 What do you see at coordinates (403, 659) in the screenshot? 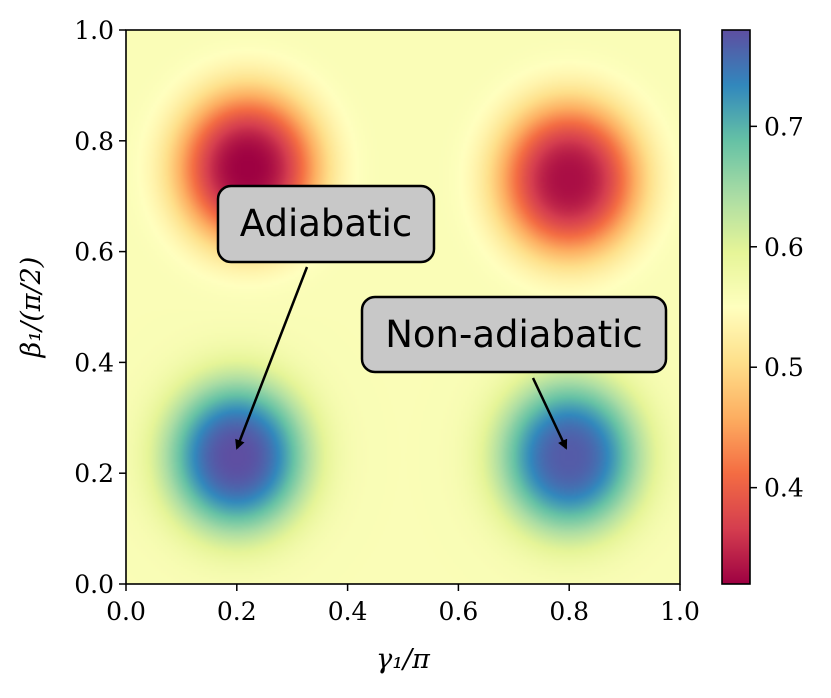
I see `x-axis-label: γ₁/π` at bounding box center [403, 659].